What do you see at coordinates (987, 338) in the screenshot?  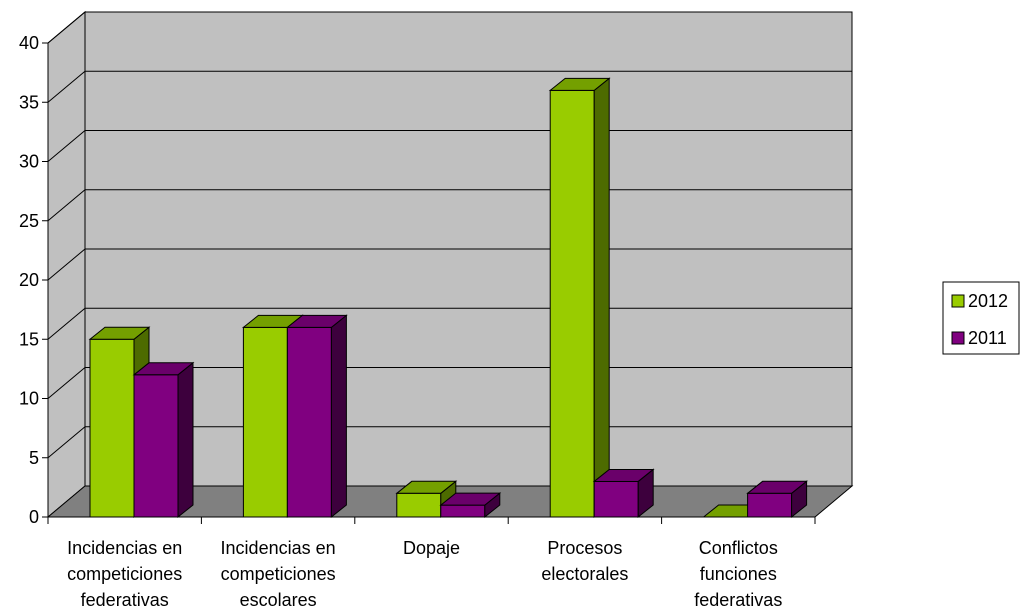 I see `legend-label: 2011` at bounding box center [987, 338].